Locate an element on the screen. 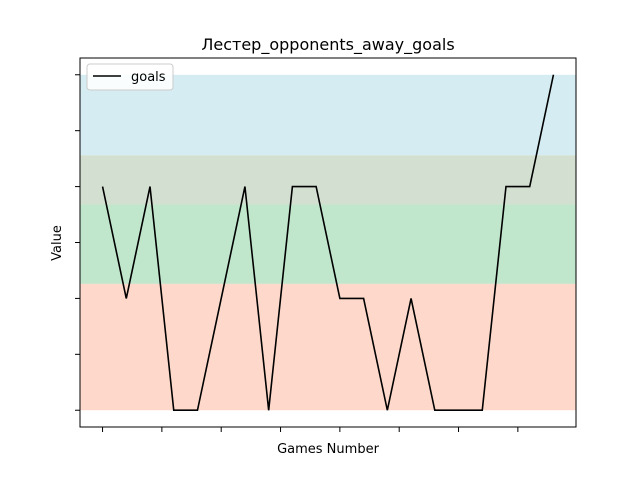  legend: goals is located at coordinates (130, 77).